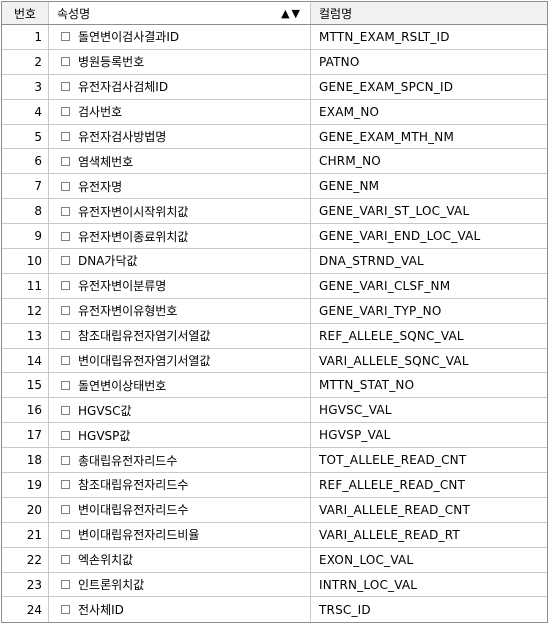  What do you see at coordinates (429, 385) in the screenshot?
I see `column-name-cell: MTTN_STAT_NO` at bounding box center [429, 385].